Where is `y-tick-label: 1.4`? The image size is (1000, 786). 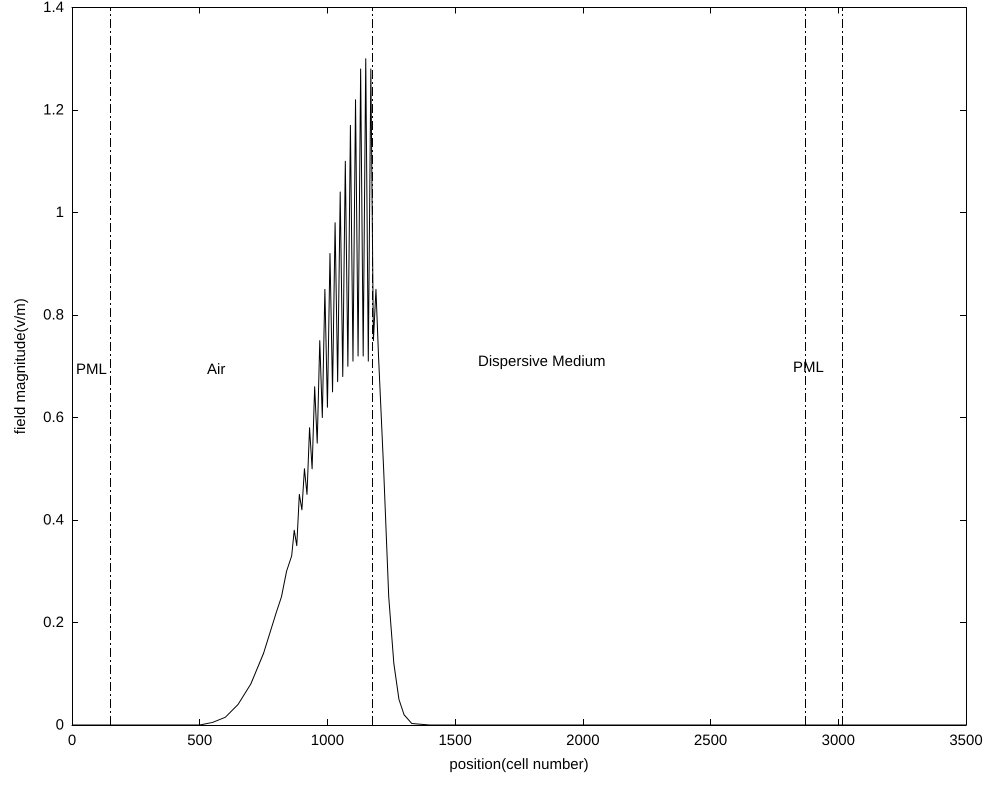
y-tick-label: 1.4 is located at coordinates (53, 8).